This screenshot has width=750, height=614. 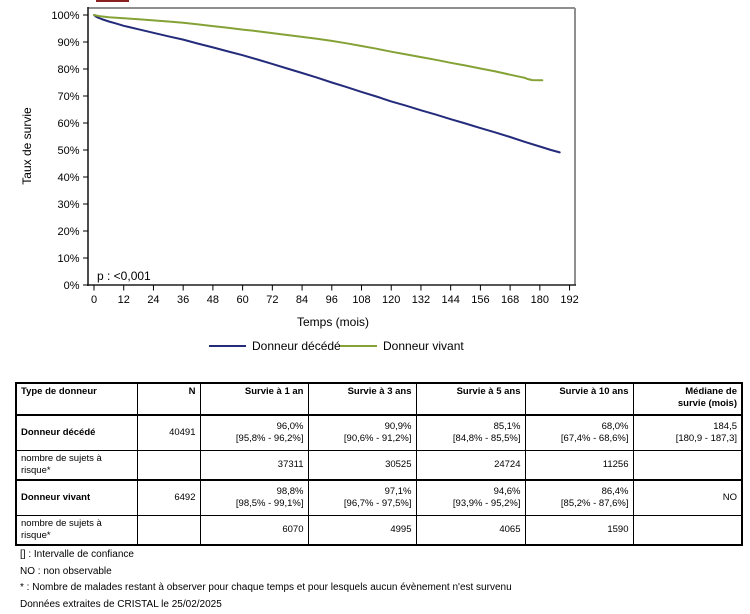 I want to click on column-header-6: Médiane de survie (mois), so click(x=687, y=399).